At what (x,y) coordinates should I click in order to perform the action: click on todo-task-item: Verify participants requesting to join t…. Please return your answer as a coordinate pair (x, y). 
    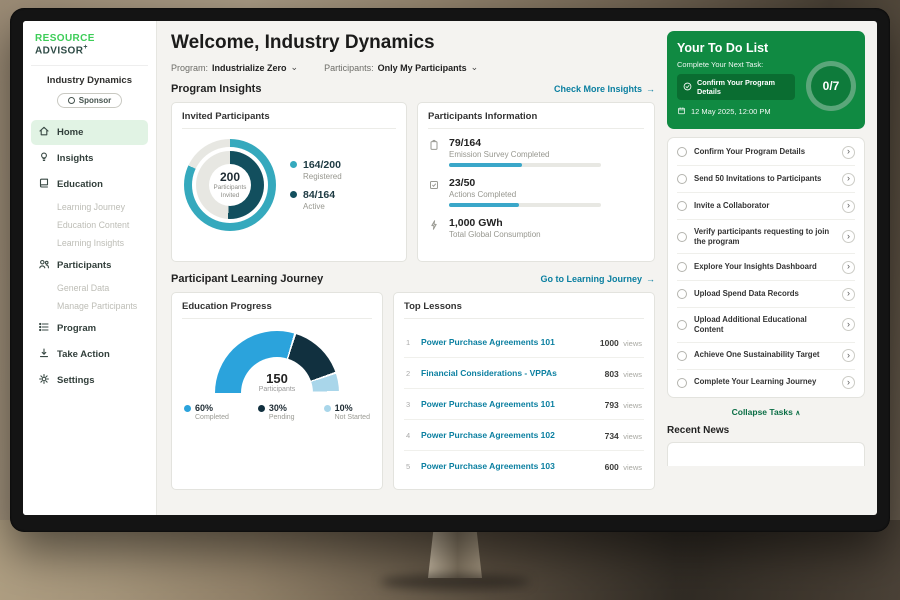
    Looking at the image, I should click on (766, 237).